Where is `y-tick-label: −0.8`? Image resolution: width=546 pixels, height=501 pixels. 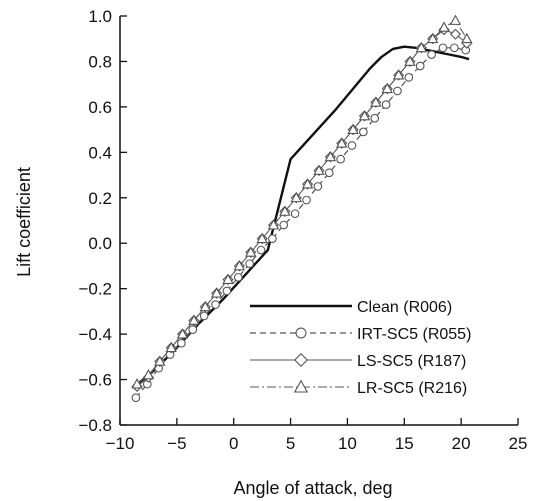 y-tick-label: −0.8 is located at coordinates (95, 425).